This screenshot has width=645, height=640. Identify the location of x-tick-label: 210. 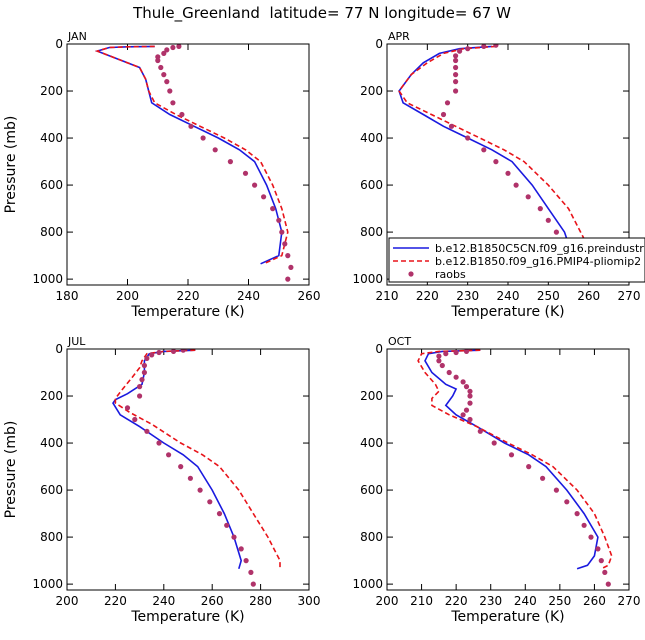
(387, 296).